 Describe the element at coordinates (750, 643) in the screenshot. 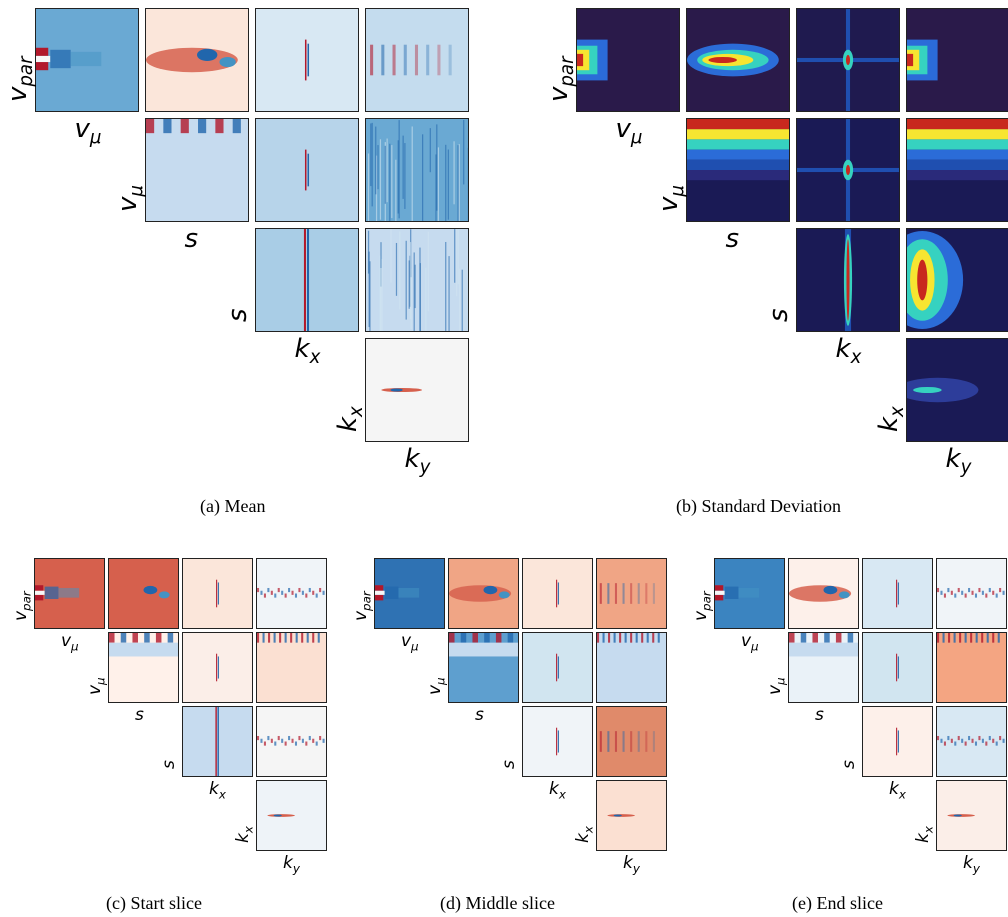

I see `col-label-e-0: vμ` at that location.